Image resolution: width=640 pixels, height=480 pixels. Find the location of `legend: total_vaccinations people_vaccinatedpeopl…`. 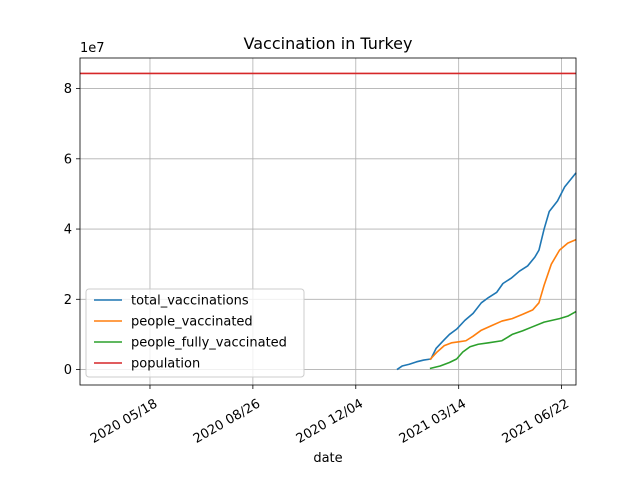

legend: total_vaccinations people_vaccinatedpeopl… is located at coordinates (195, 333).